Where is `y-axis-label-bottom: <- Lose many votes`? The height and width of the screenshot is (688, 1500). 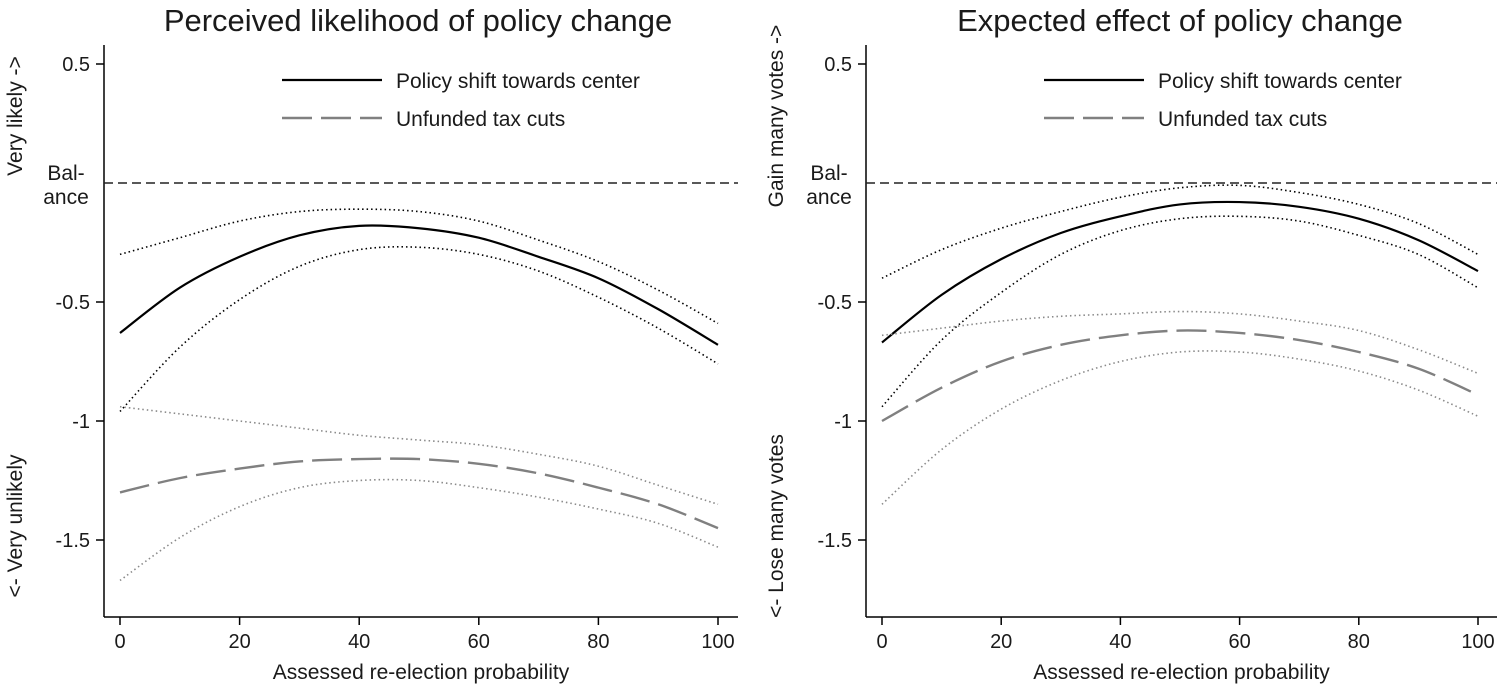
y-axis-label-bottom: <- Lose many votes is located at coordinates (776, 526).